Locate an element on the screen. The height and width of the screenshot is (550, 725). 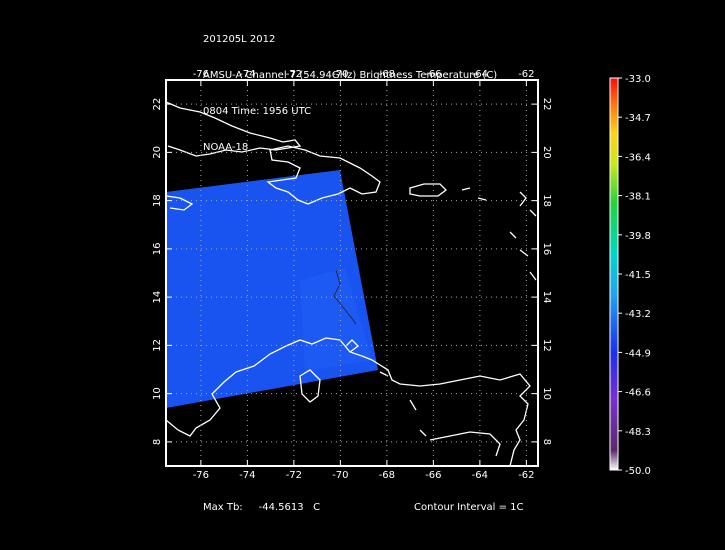
lat-label-right: 8 is located at coordinates (546, 442).